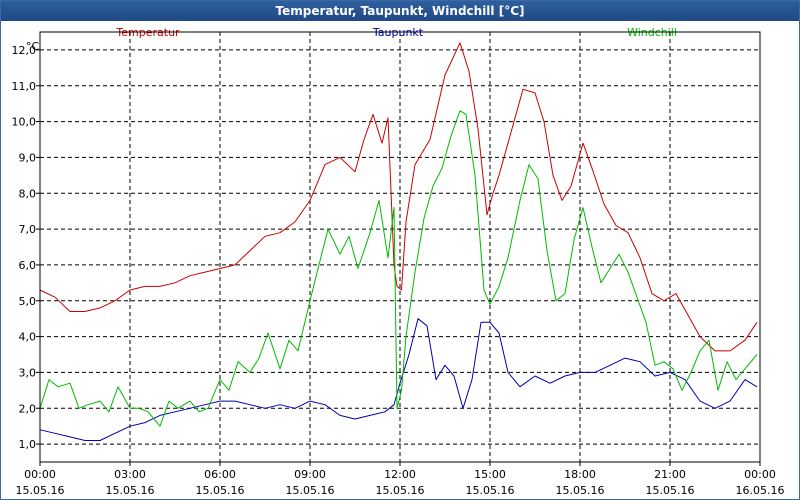 Image resolution: width=800 pixels, height=500 pixels. What do you see at coordinates (400, 474) in the screenshot?
I see `x-tick-time: 12:00` at bounding box center [400, 474].